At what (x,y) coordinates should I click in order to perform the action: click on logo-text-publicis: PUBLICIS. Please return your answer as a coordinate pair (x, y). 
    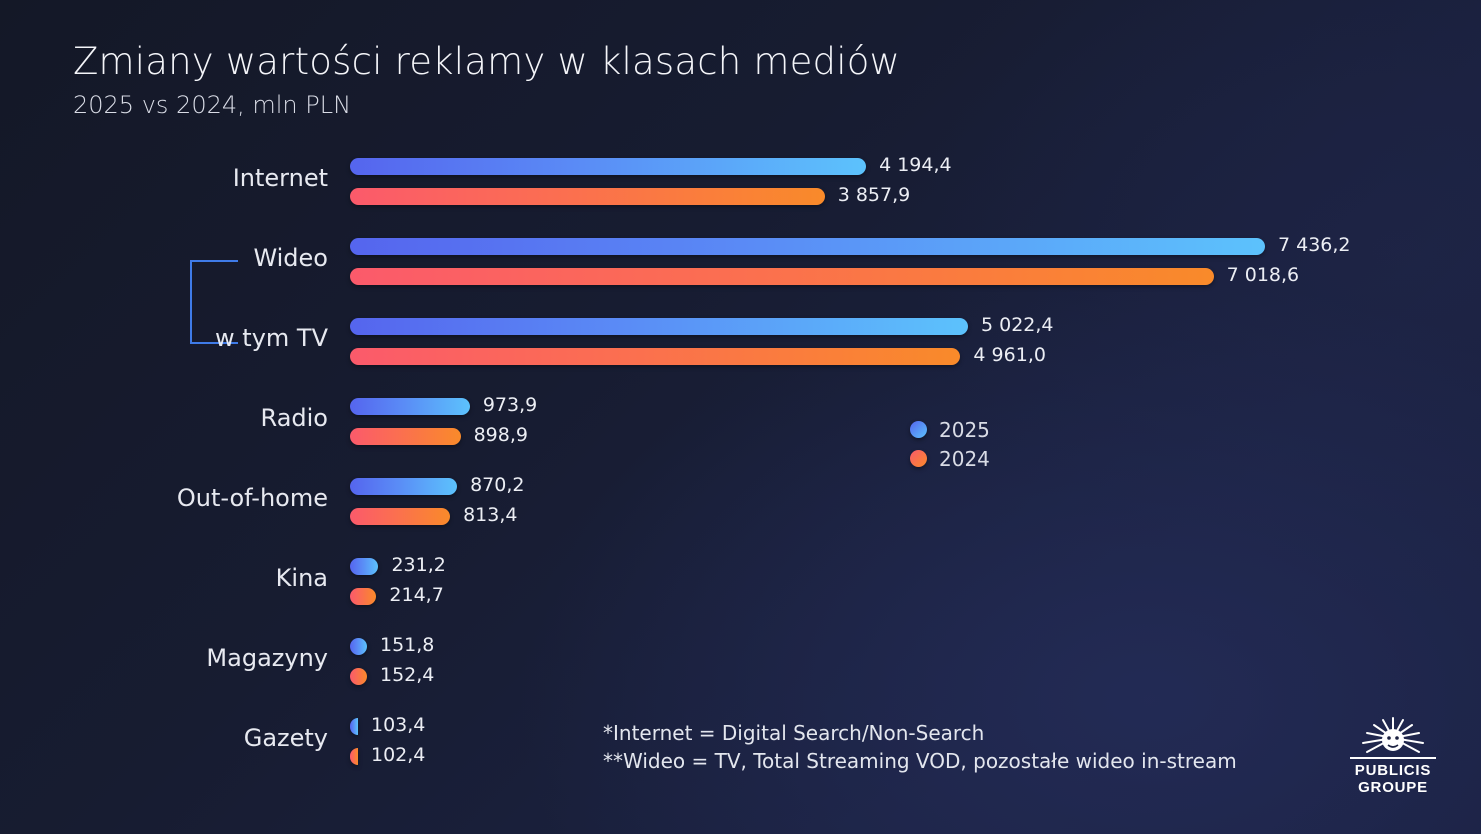
    Looking at the image, I should click on (1393, 770).